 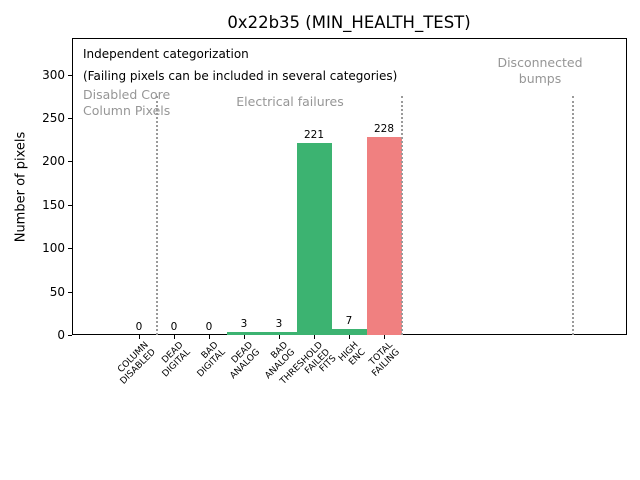 What do you see at coordinates (53, 161) in the screenshot?
I see `y-tick-label: 200` at bounding box center [53, 161].